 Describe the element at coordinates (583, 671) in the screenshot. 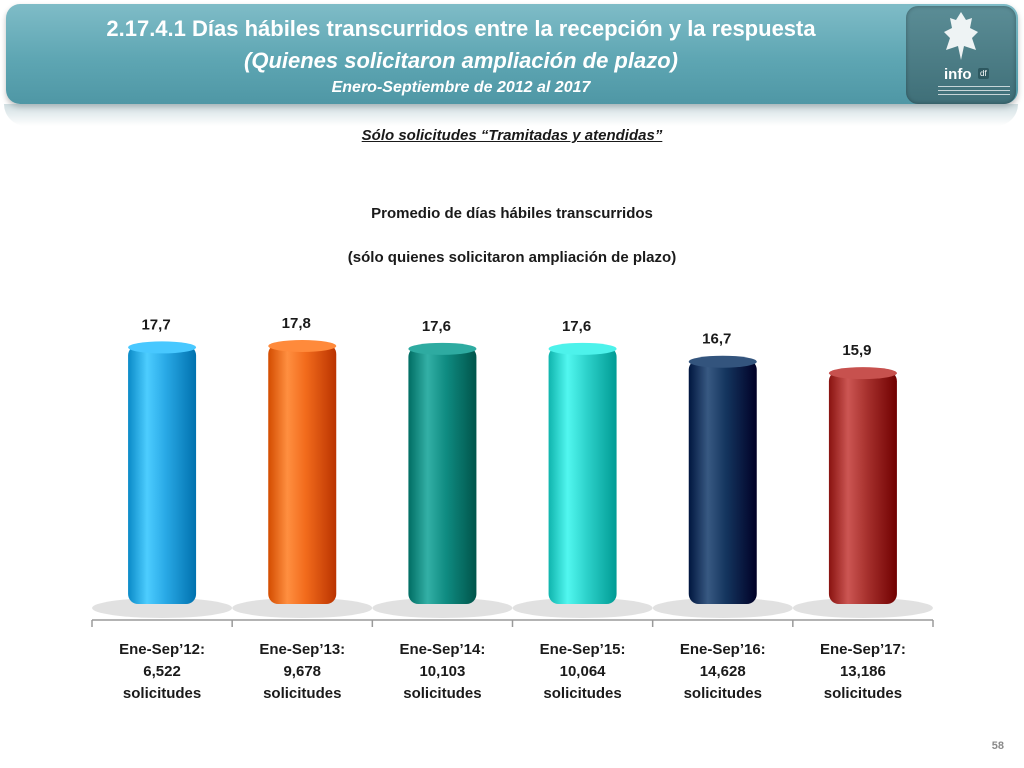

I see `x-tick-label: 10,064` at that location.